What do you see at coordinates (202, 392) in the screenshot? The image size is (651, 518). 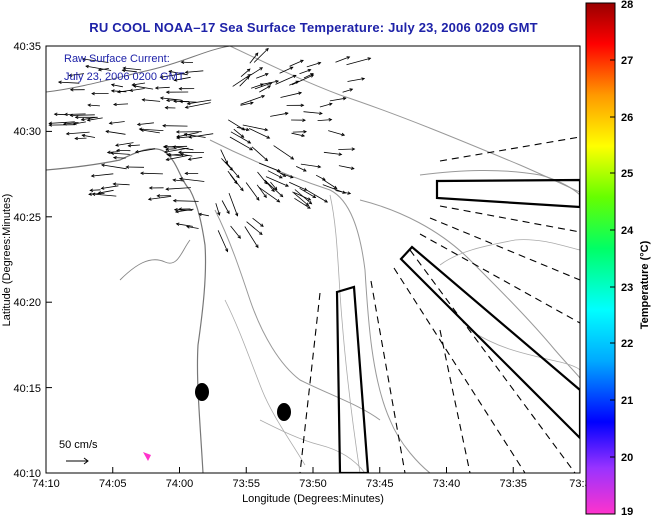 I see `station-marker` at bounding box center [202, 392].